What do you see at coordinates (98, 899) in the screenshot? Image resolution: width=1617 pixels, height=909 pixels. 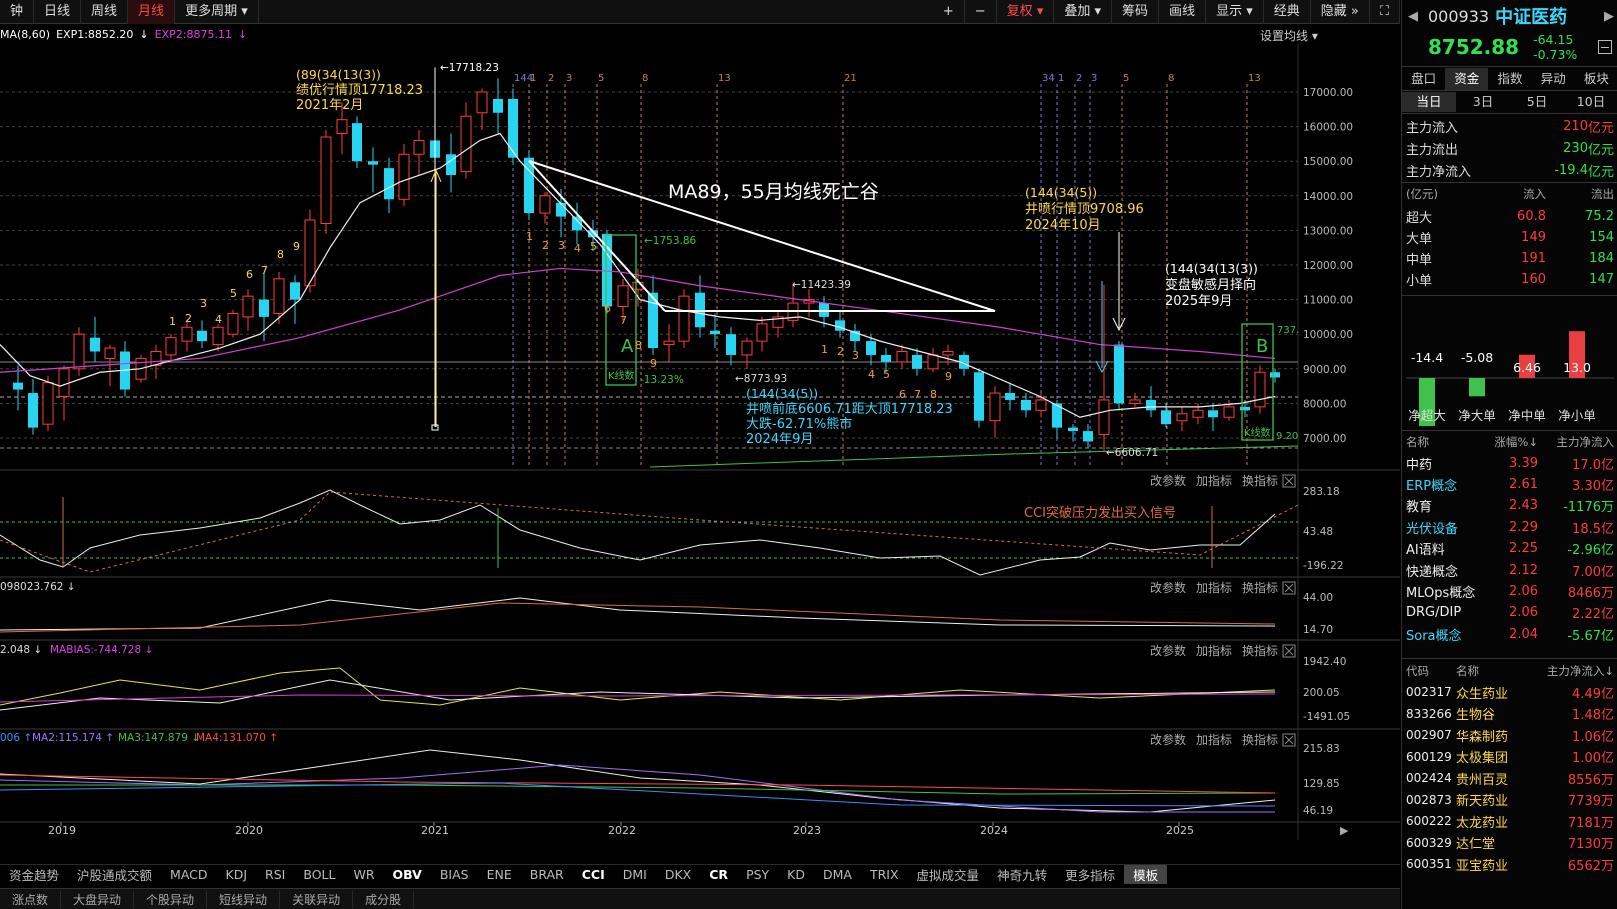 I see `bottom-tab: 大盘异动` at bounding box center [98, 899].